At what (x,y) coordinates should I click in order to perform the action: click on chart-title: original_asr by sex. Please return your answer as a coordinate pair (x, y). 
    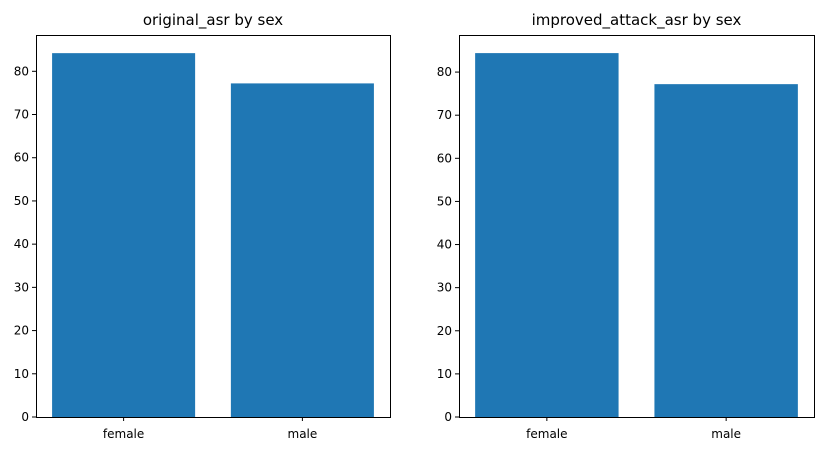
    Looking at the image, I should click on (213, 20).